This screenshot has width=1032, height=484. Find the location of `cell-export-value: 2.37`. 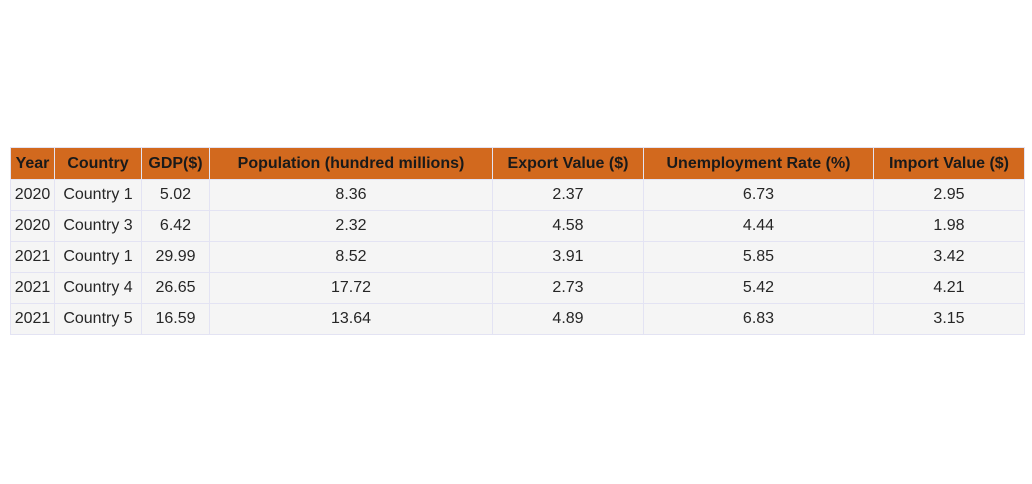

cell-export-value: 2.37 is located at coordinates (568, 195).